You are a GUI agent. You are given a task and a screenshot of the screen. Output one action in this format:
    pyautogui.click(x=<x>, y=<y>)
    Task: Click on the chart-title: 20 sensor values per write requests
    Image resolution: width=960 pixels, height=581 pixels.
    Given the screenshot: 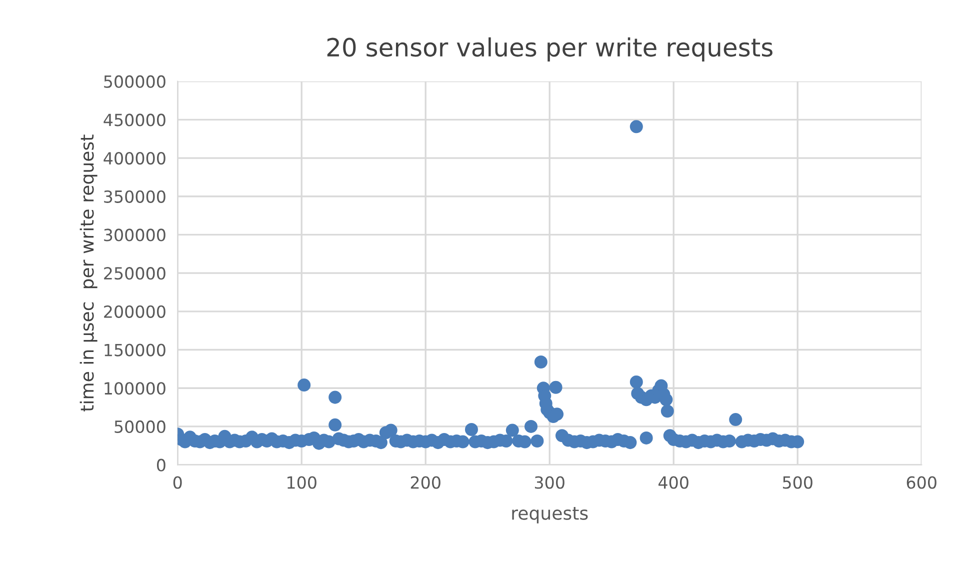 What is the action you would take?
    pyautogui.click(x=549, y=49)
    